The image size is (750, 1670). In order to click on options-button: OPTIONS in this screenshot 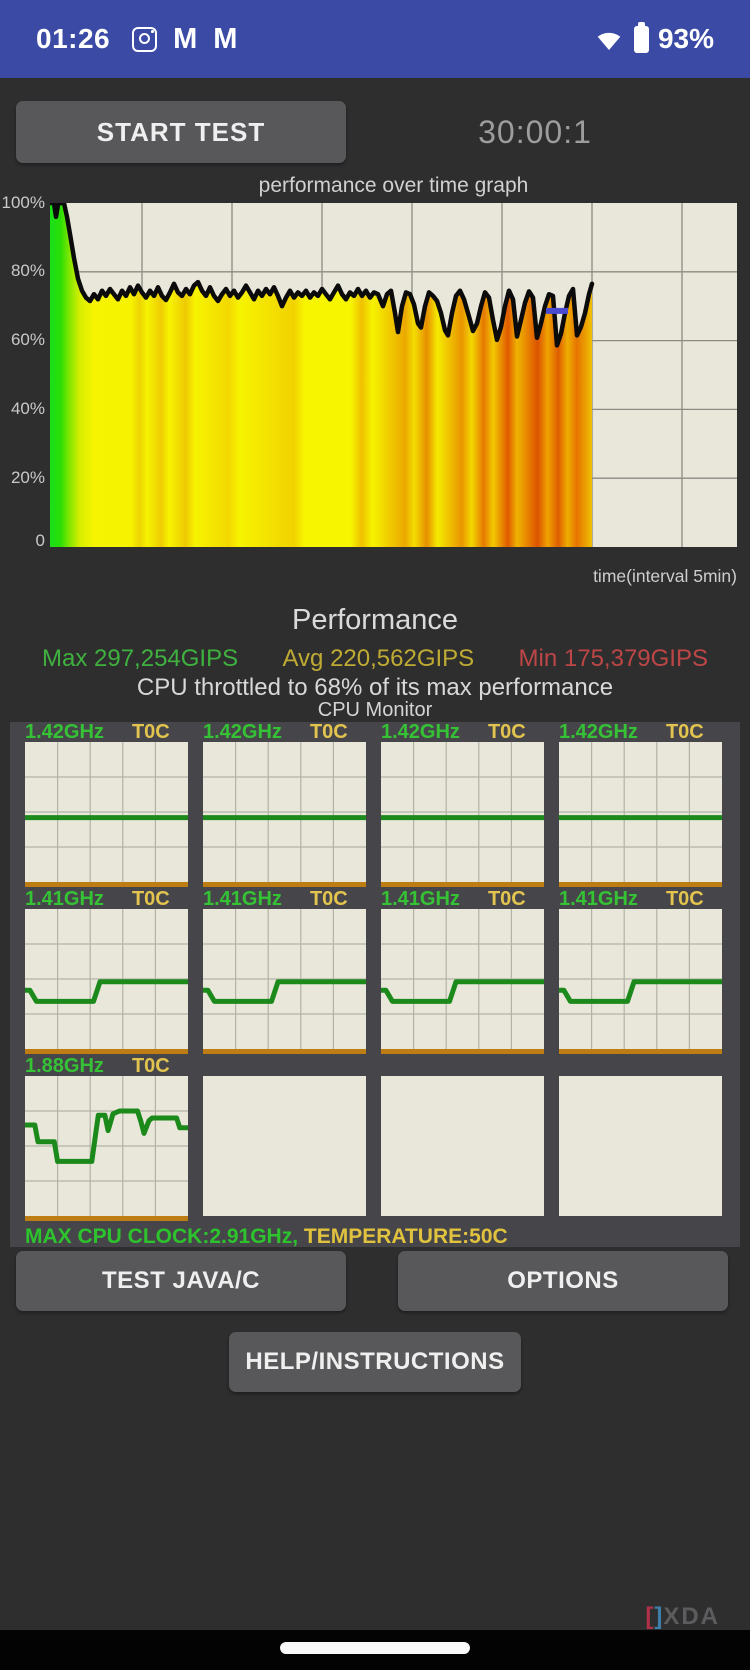, I will do `click(563, 1281)`.